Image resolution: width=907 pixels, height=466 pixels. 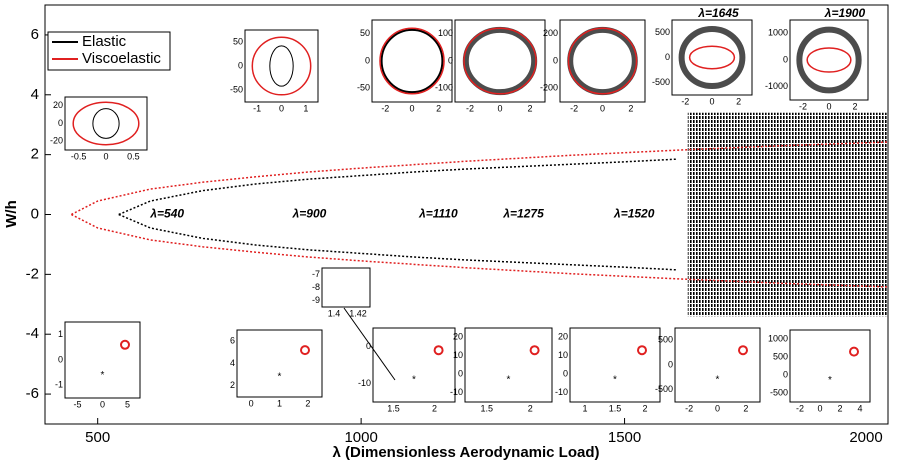 What do you see at coordinates (35, 154) in the screenshot?
I see `y-tick-label: 2` at bounding box center [35, 154].